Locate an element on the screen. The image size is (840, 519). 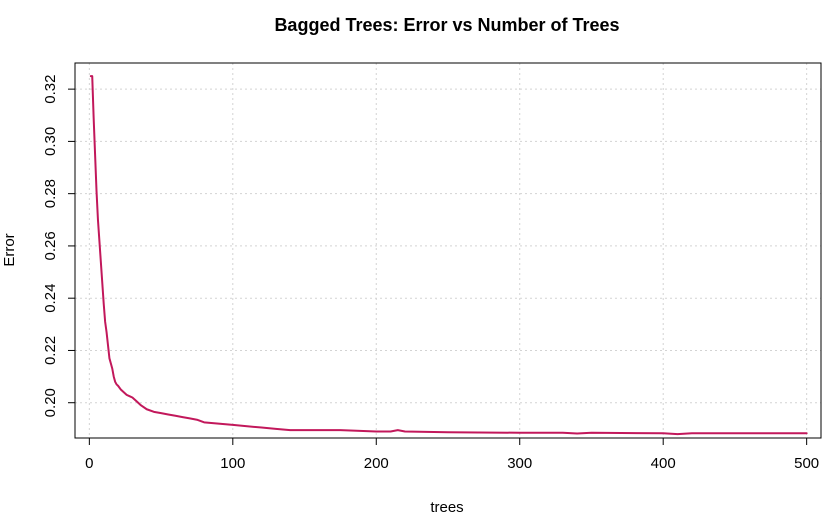
y-tick-label: 0.28 is located at coordinates (50, 193).